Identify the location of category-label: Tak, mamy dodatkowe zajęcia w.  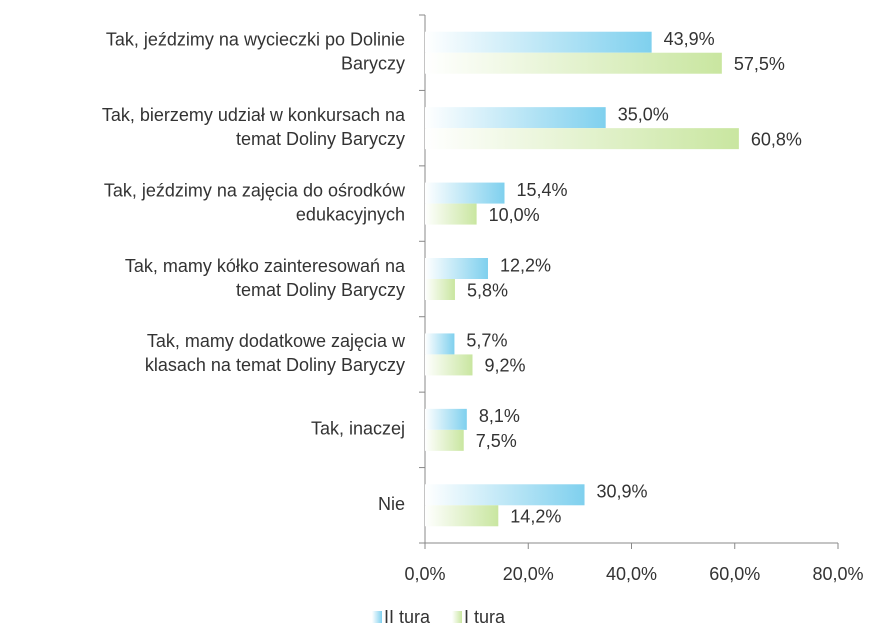
(276, 341).